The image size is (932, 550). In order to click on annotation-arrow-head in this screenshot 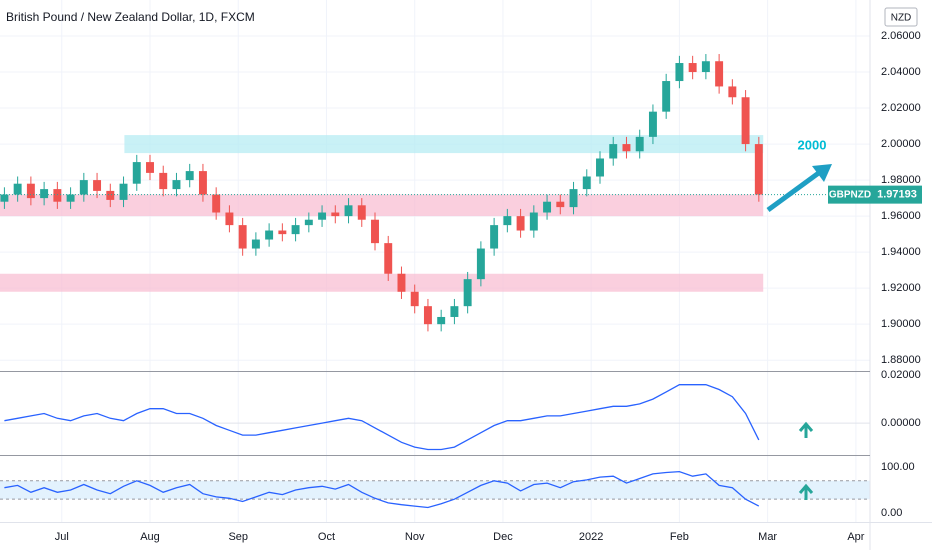, I will do `click(822, 173)`.